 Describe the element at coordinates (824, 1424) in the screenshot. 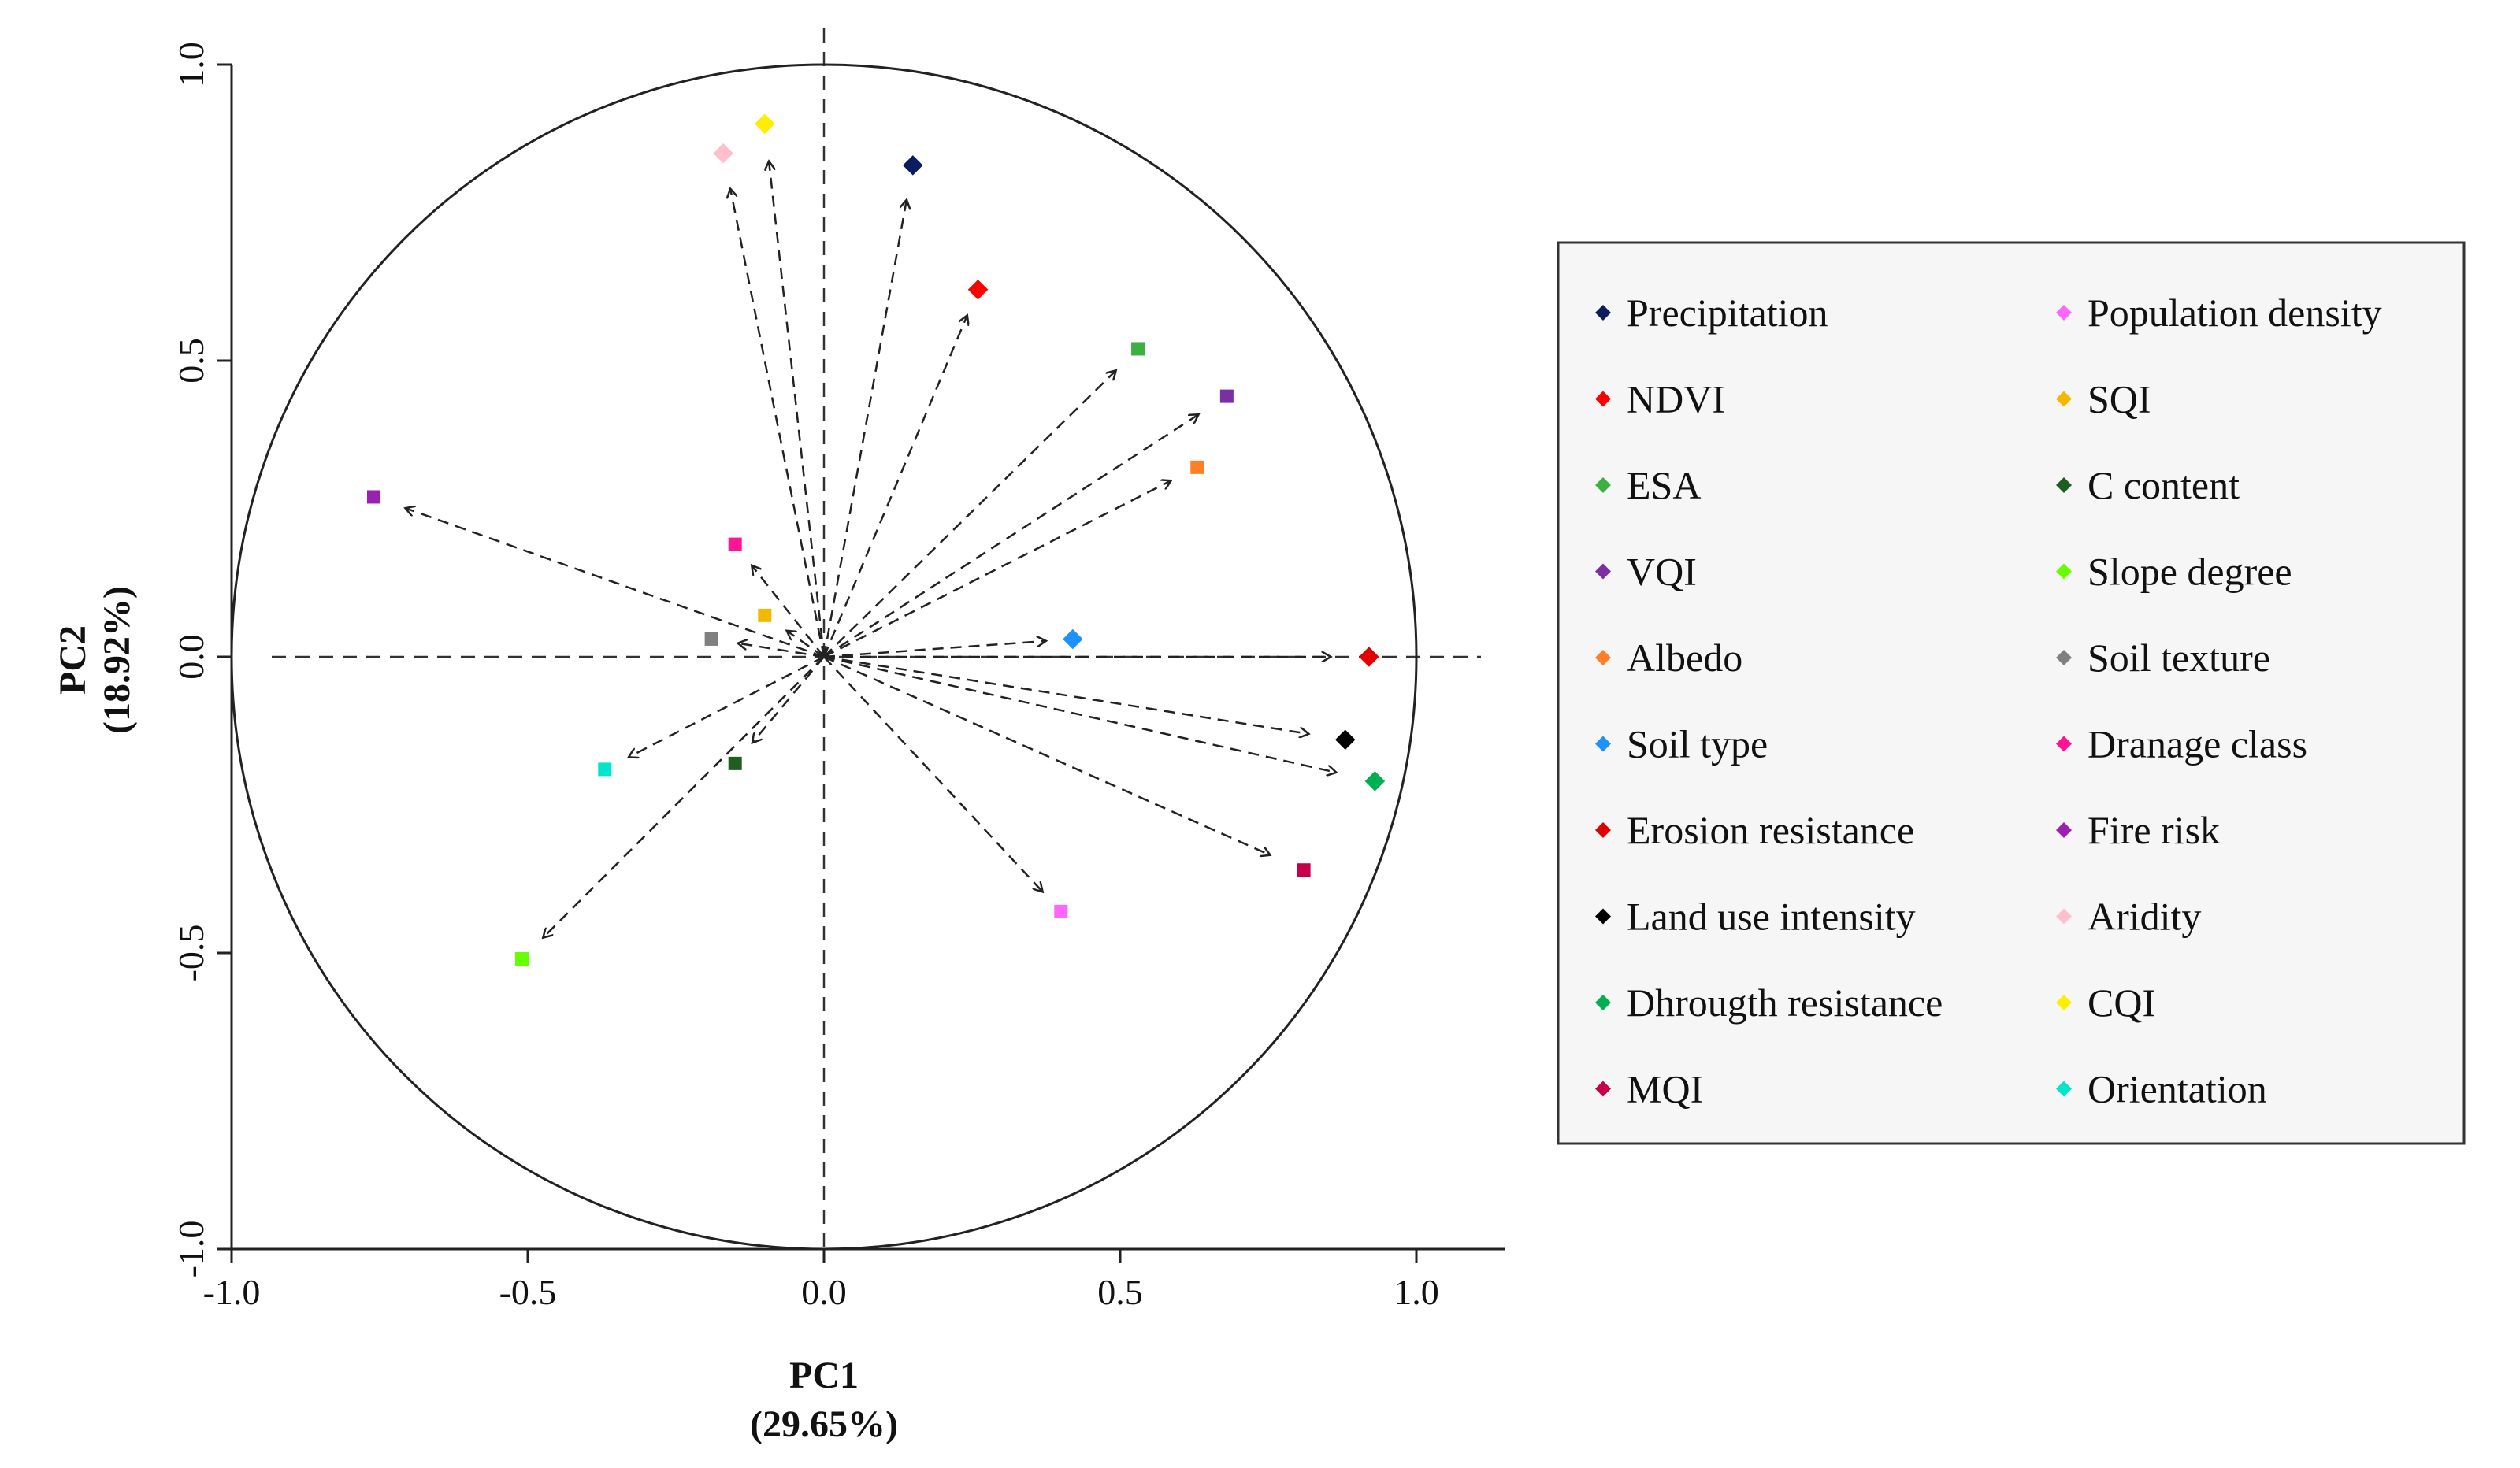

I see `x-axis-percent: (29.65%)` at that location.